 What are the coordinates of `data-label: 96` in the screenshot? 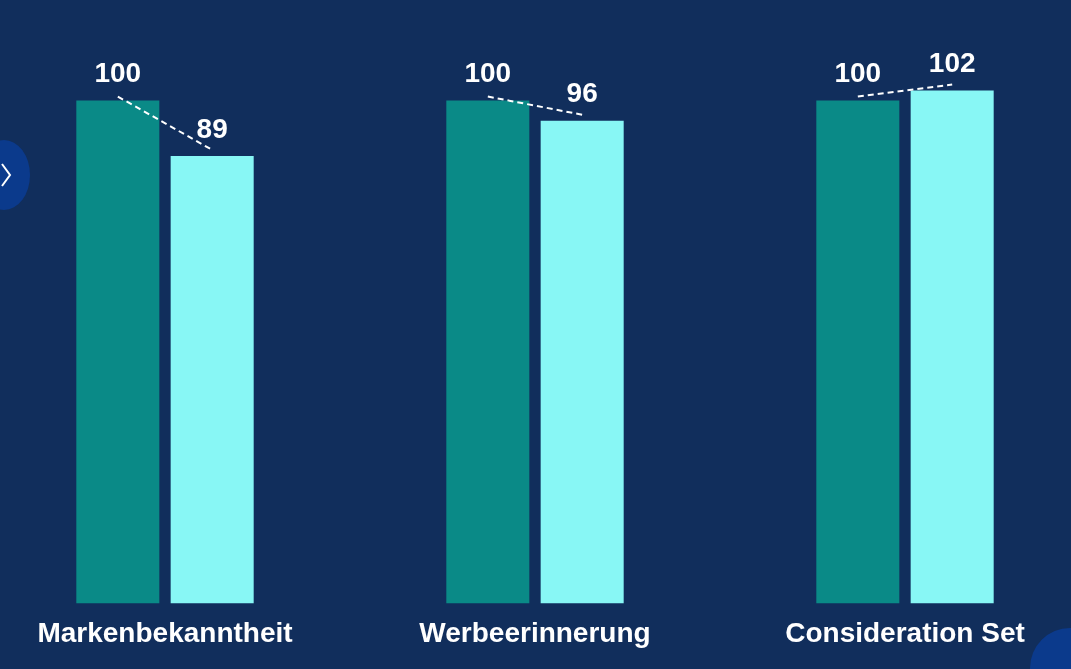 It's located at (582, 93).